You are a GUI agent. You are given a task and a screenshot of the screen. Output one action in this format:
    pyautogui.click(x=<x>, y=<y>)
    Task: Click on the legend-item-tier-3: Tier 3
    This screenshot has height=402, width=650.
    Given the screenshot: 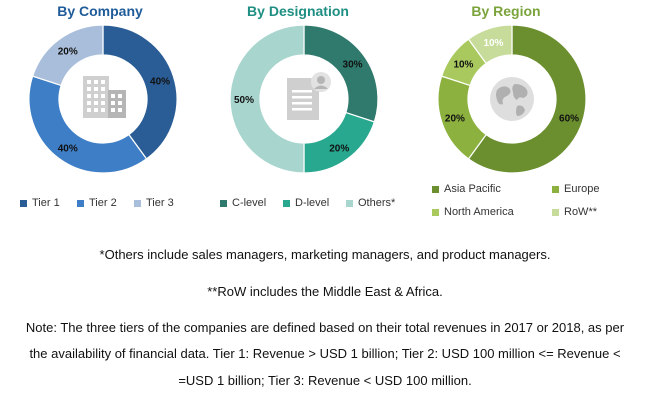 What is the action you would take?
    pyautogui.click(x=154, y=203)
    